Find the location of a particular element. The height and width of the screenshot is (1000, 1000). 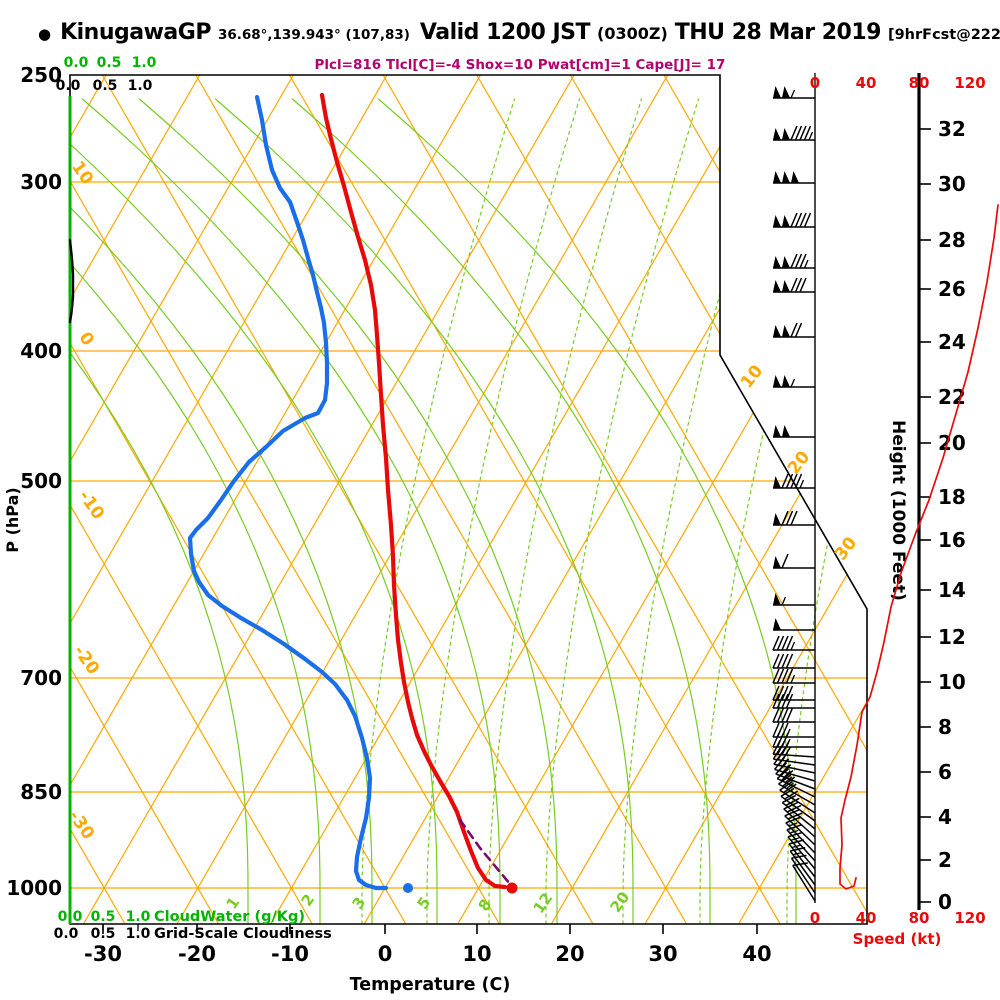

isotherm-label: 10 is located at coordinates (752, 376).